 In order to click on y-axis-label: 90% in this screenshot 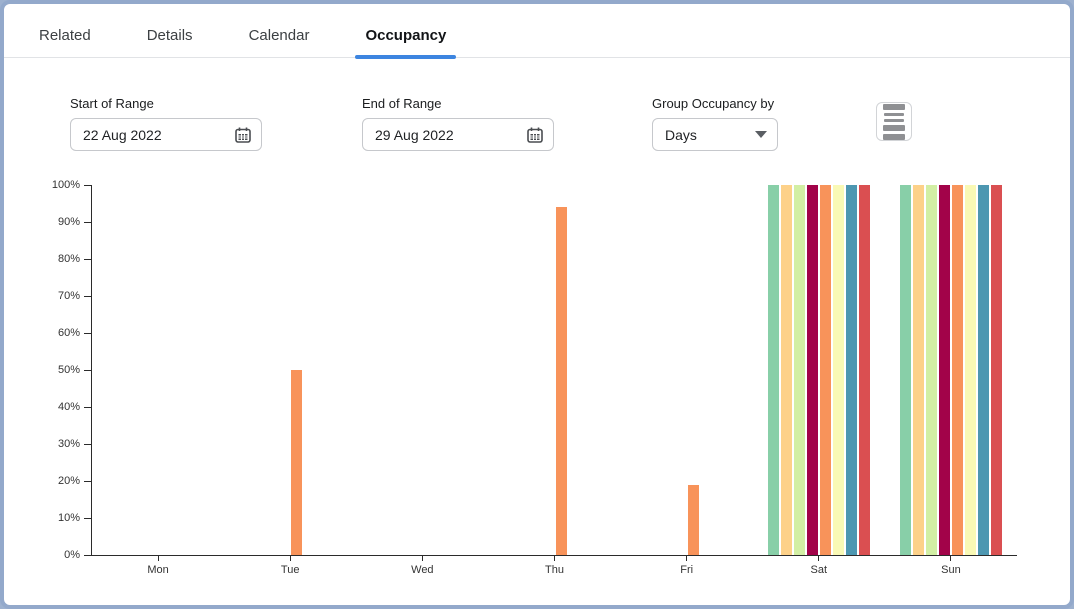, I will do `click(68, 222)`.